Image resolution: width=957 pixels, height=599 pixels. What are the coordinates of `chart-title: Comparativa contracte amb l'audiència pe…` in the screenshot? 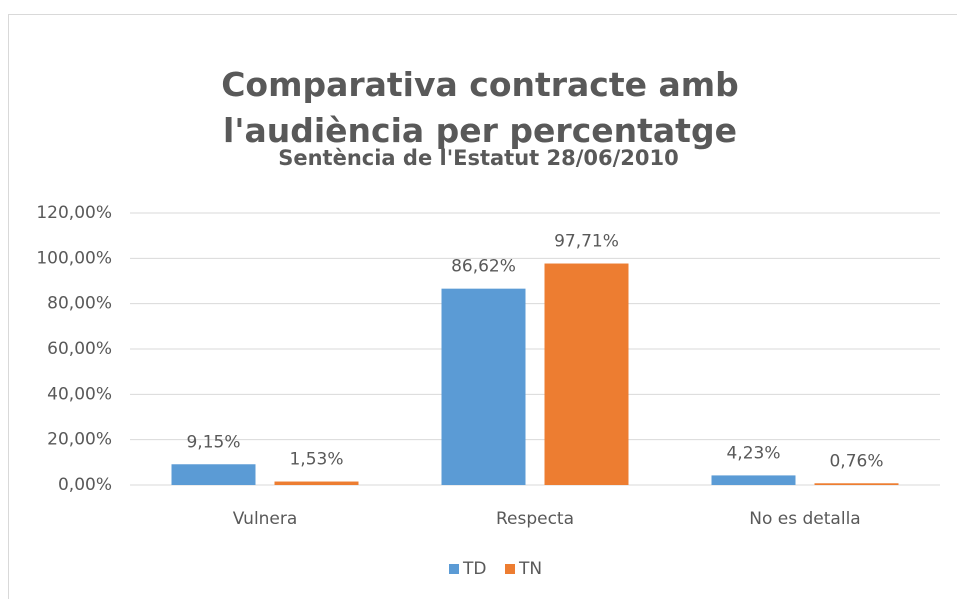 It's located at (480, 107).